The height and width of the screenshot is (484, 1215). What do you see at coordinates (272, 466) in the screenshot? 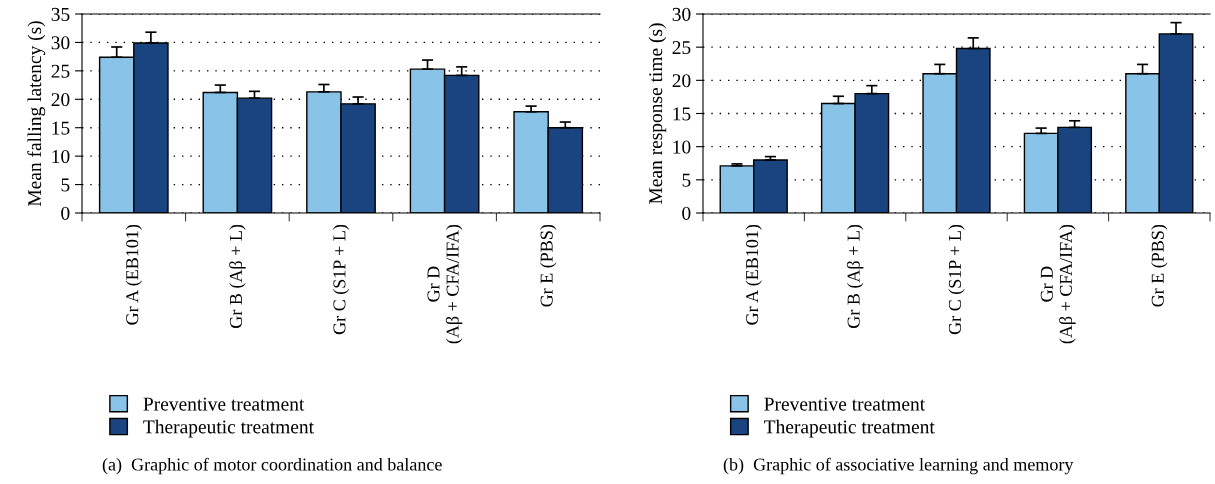
I see `text: (a) Graphic of motor coordination and balance` at bounding box center [272, 466].